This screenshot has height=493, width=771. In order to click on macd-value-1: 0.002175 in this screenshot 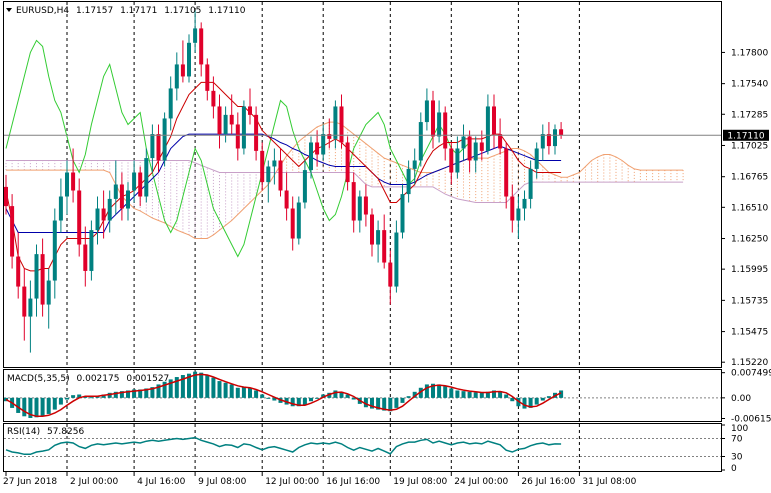, I will do `click(98, 379)`.